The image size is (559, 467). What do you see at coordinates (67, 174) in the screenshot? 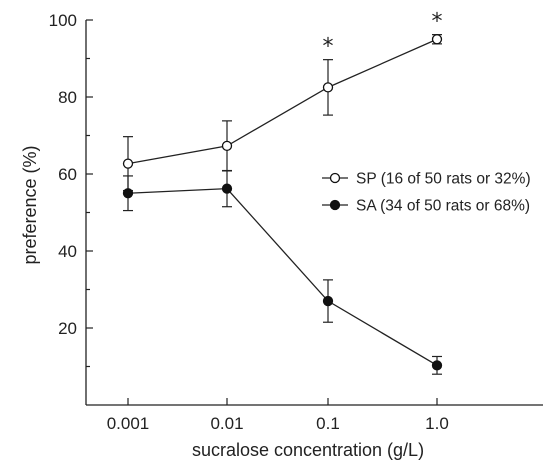
I see `y-tick-label: 60` at bounding box center [67, 174].